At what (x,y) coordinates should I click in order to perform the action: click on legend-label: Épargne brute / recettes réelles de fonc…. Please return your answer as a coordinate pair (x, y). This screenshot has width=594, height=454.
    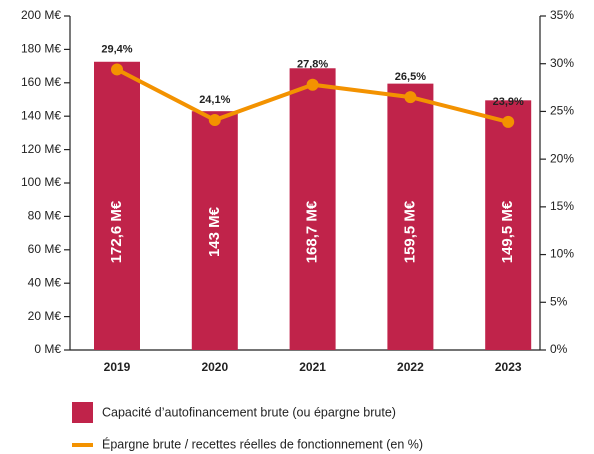
    Looking at the image, I should click on (262, 443).